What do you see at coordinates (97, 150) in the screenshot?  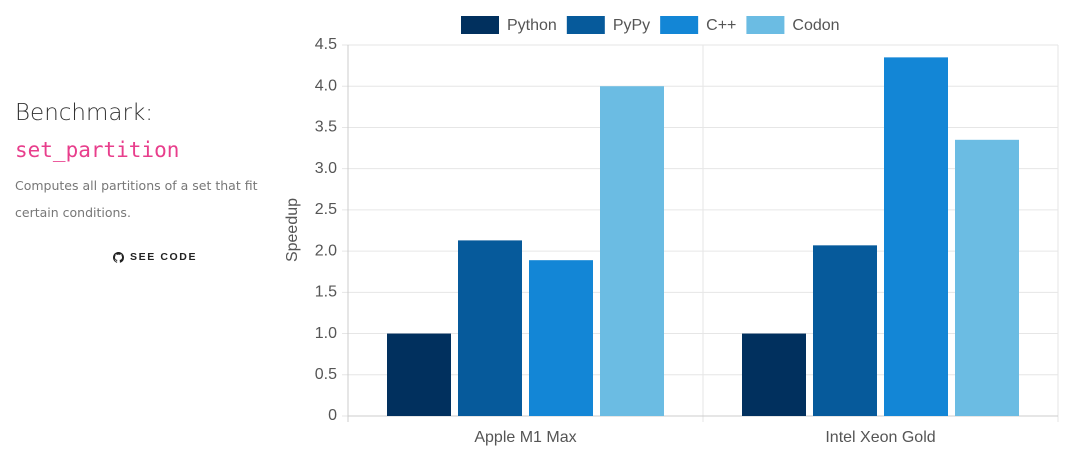 I see `benchmark-name: set_partition` at bounding box center [97, 150].